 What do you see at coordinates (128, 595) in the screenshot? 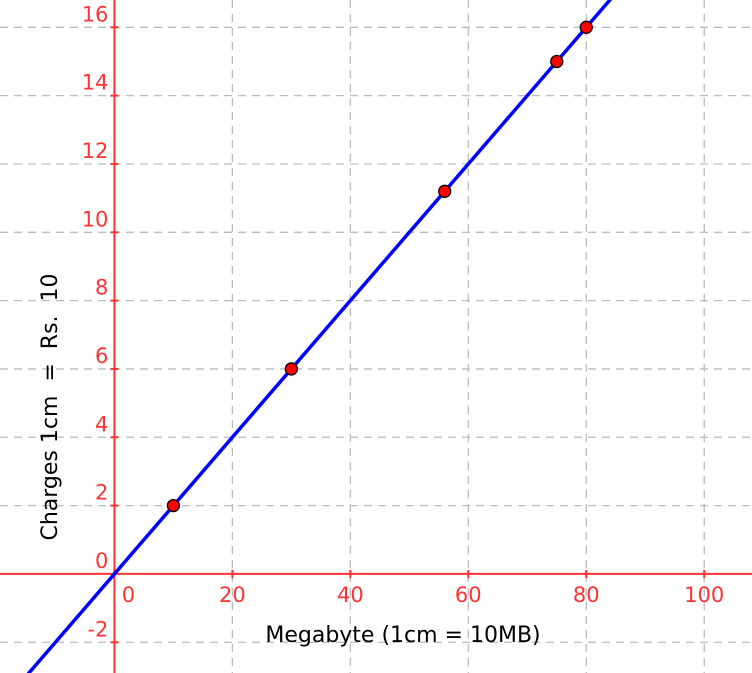
I see `x-tick-label: 0` at bounding box center [128, 595].